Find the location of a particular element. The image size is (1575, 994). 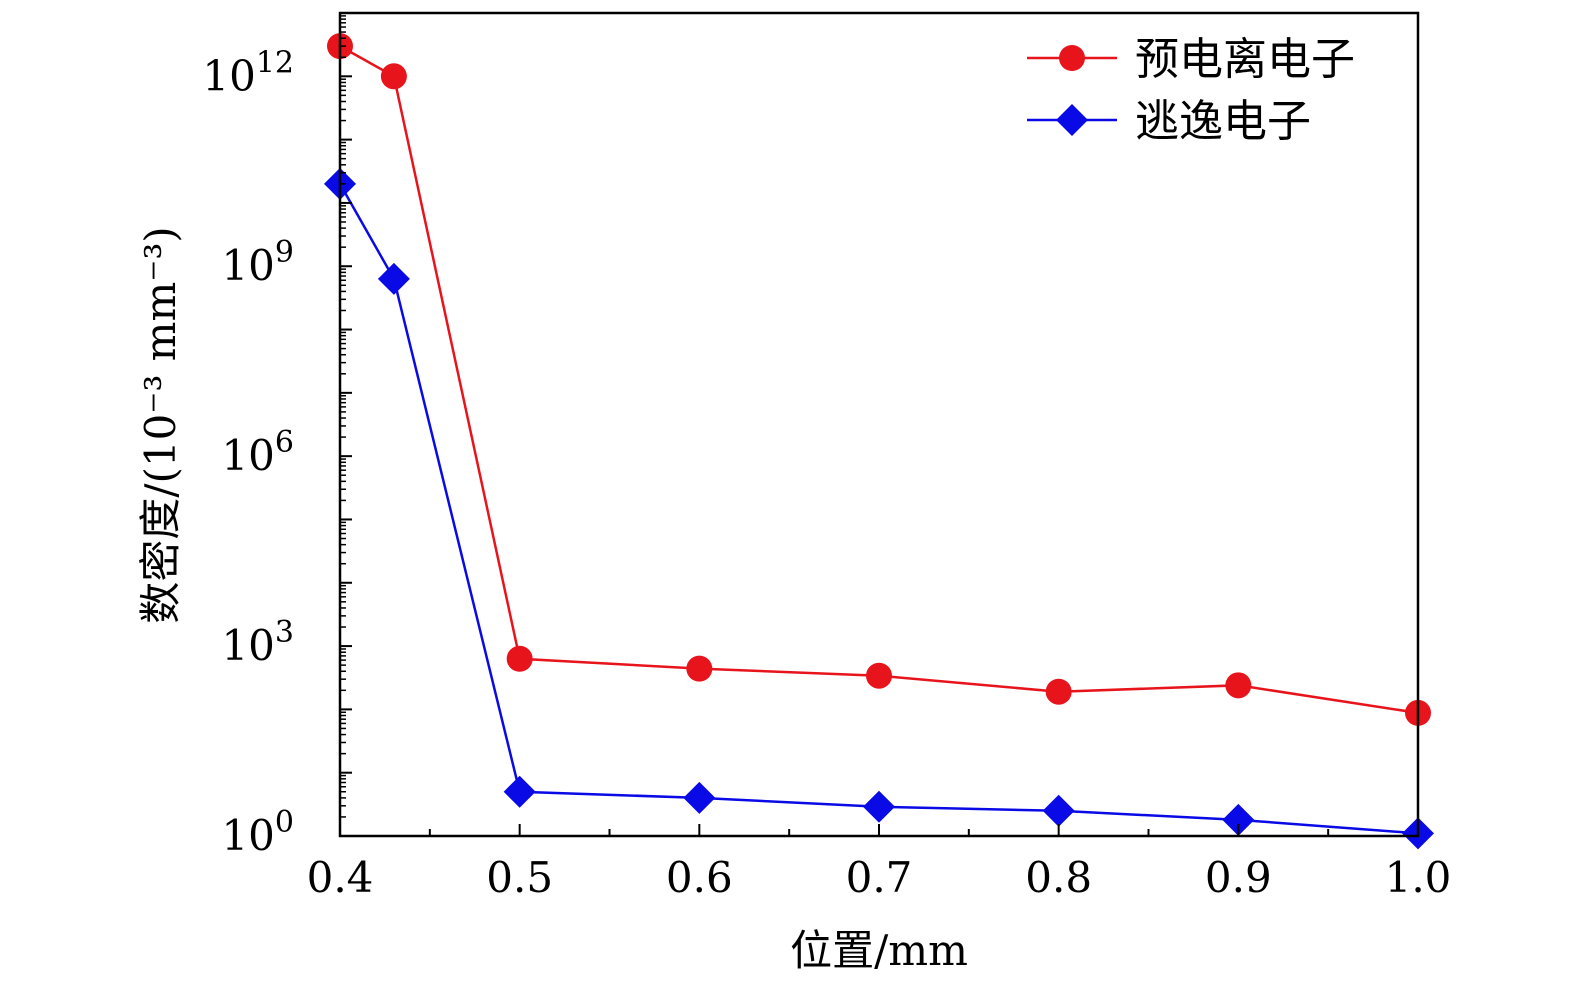

y-tick-label: 10³ is located at coordinates (257, 642).